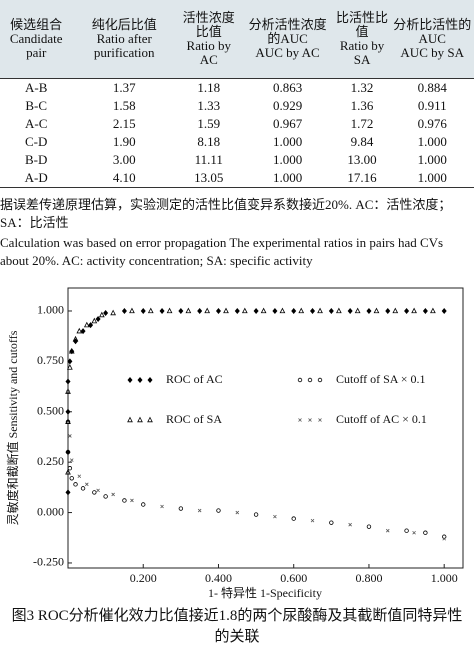 This screenshot has width=474, height=654. What do you see at coordinates (381, 379) in the screenshot?
I see `legend-label: Cutoff of SA × 0.1` at bounding box center [381, 379].